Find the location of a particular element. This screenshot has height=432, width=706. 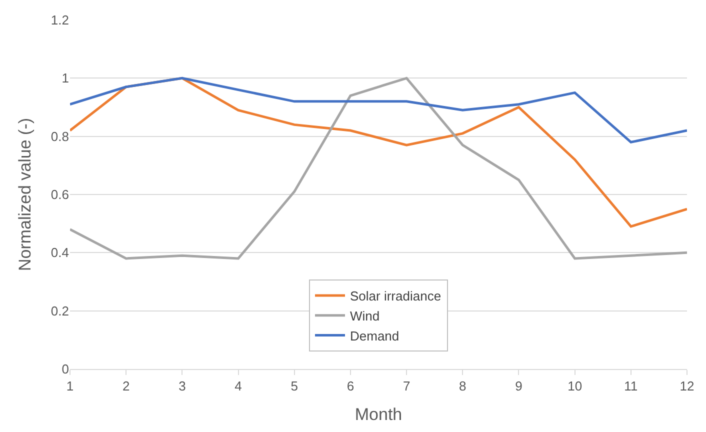

x-tick-label: 8 is located at coordinates (462, 386).